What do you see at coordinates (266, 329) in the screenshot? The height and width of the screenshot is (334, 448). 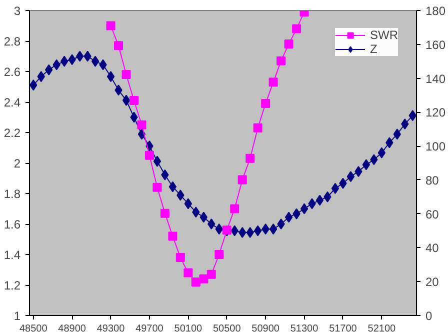 I see `x-tick-label: 50900` at bounding box center [266, 329].